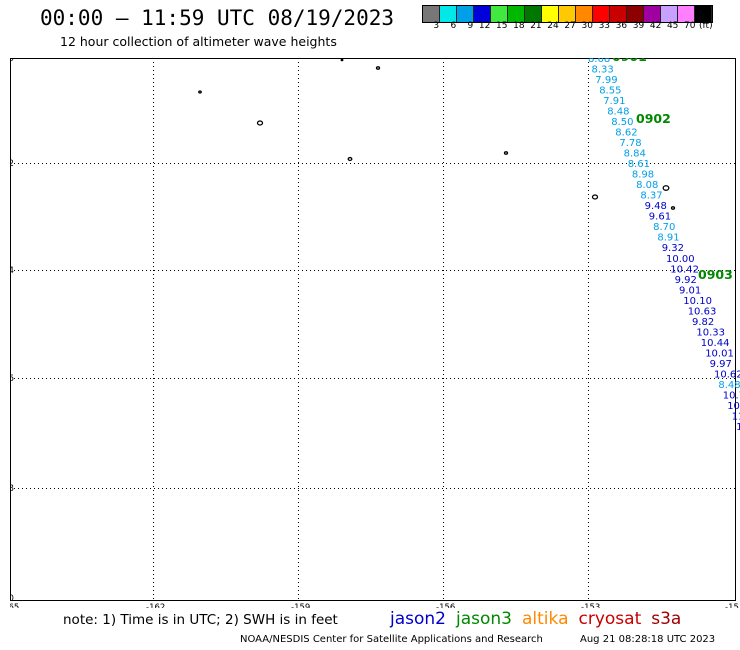 The height and width of the screenshot is (650, 740). Describe the element at coordinates (686, 280) in the screenshot. I see `wave-height-label: 9.92` at that location.